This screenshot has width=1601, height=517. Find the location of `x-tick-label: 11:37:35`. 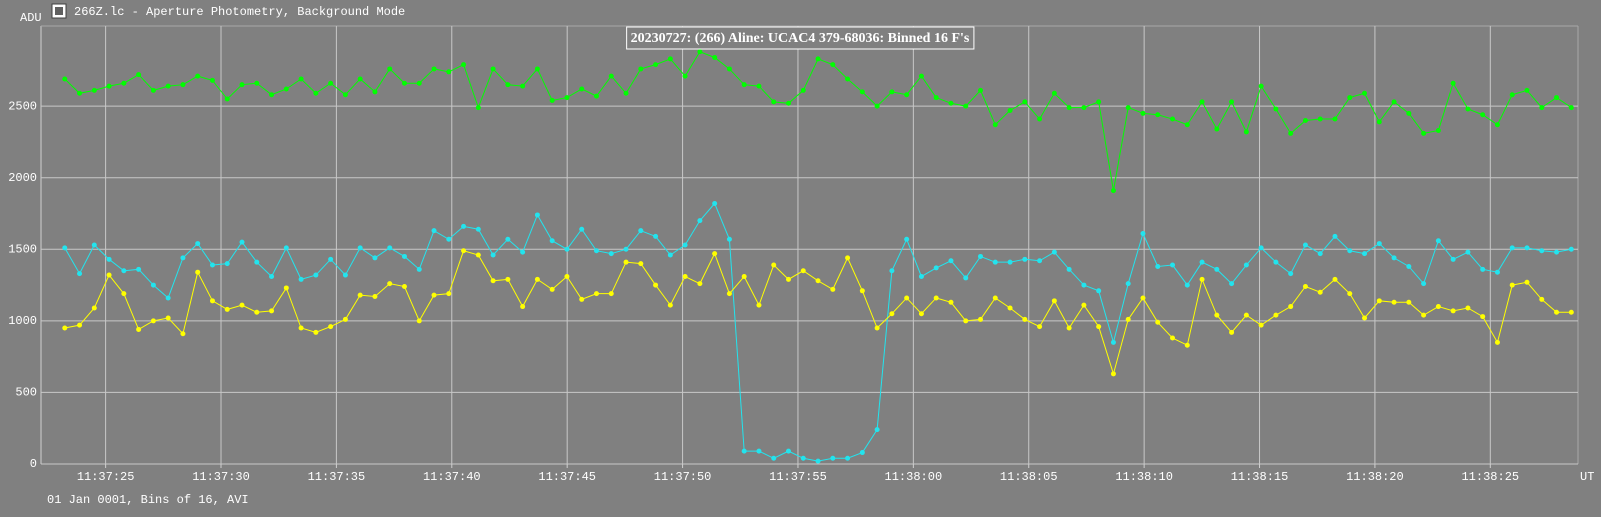

x-tick-label: 11:37:35 is located at coordinates (337, 477).